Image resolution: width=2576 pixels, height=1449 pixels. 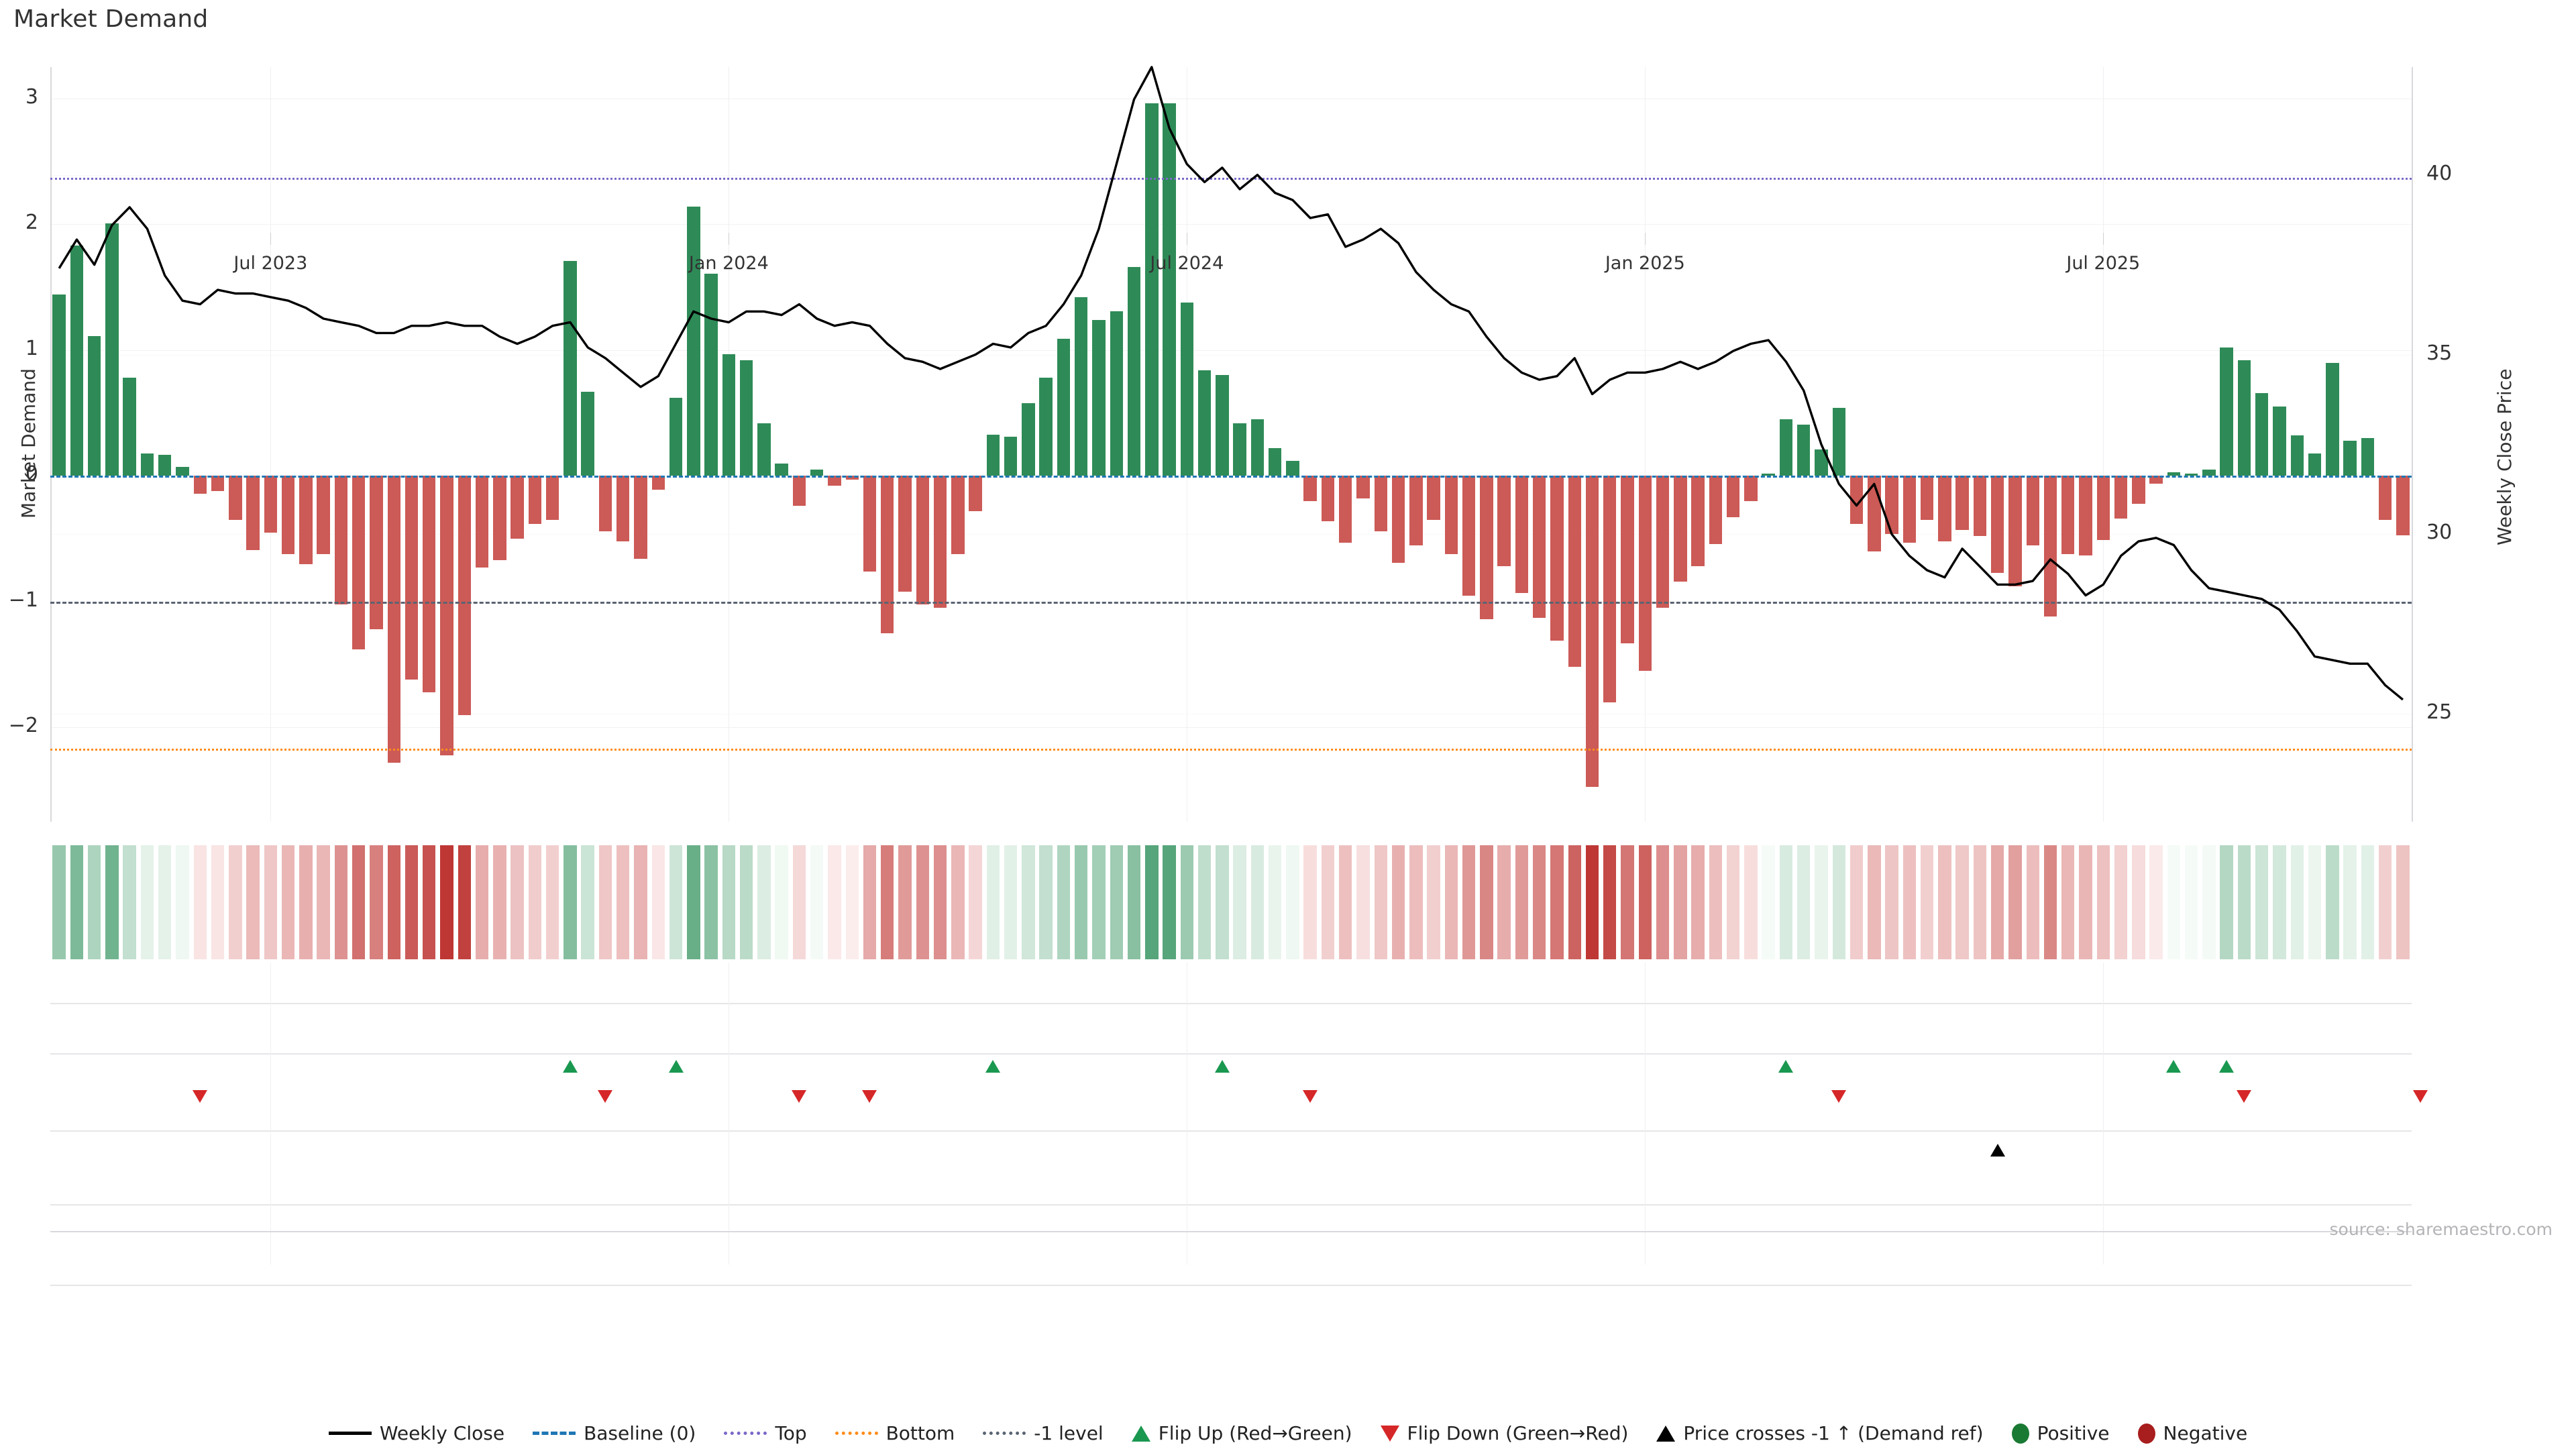 I want to click on x-axis-tick-label: Jan 2024, so click(x=728, y=263).